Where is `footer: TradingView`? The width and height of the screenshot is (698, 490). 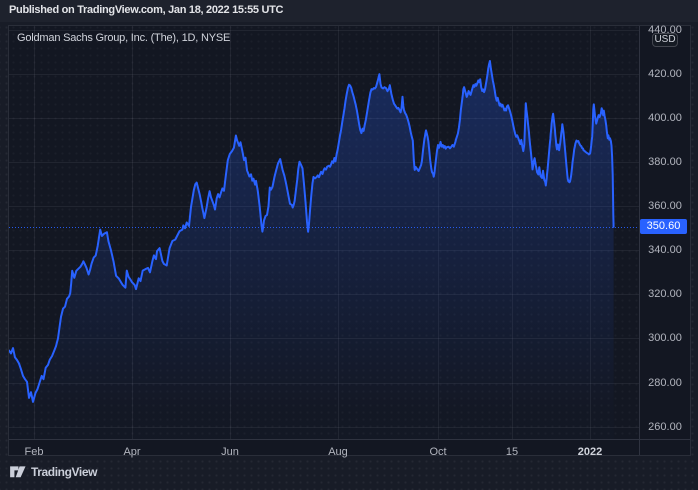
footer: TradingView is located at coordinates (53, 472).